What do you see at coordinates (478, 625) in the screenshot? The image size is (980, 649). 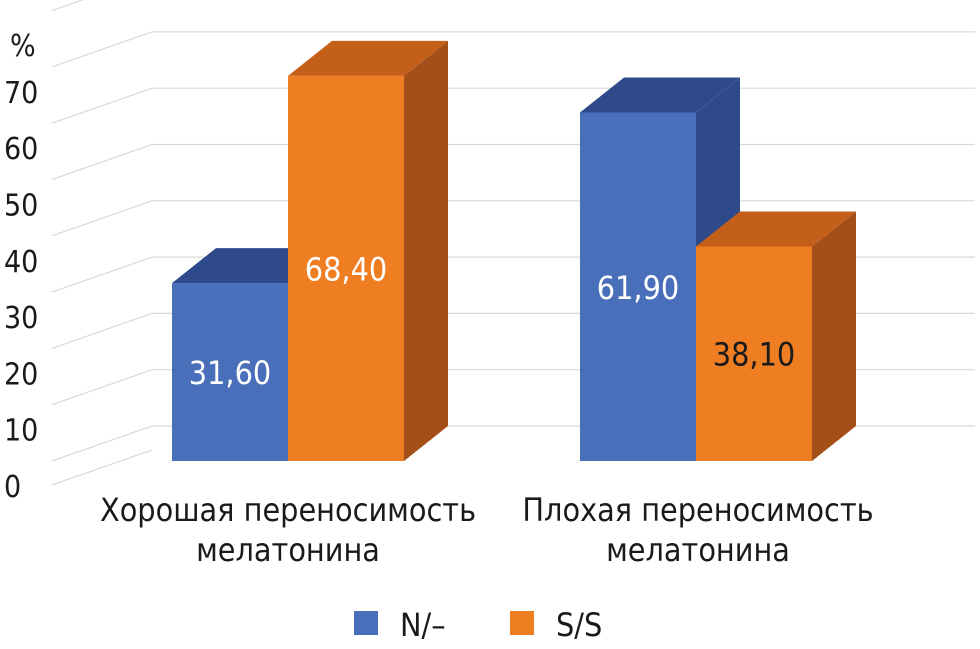 I see `legend: N/– S/S` at bounding box center [478, 625].